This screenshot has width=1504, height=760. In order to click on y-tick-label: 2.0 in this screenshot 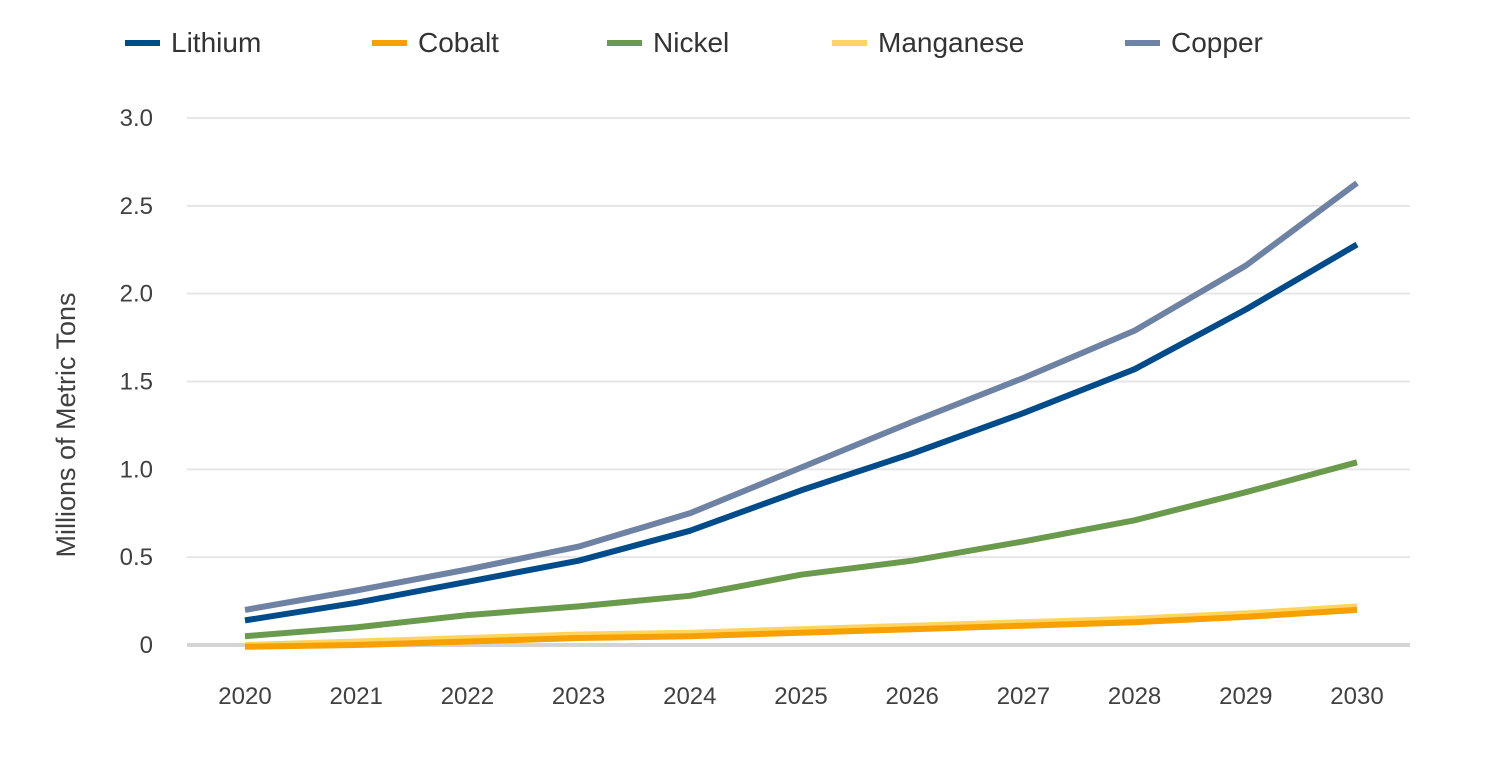, I will do `click(136, 294)`.